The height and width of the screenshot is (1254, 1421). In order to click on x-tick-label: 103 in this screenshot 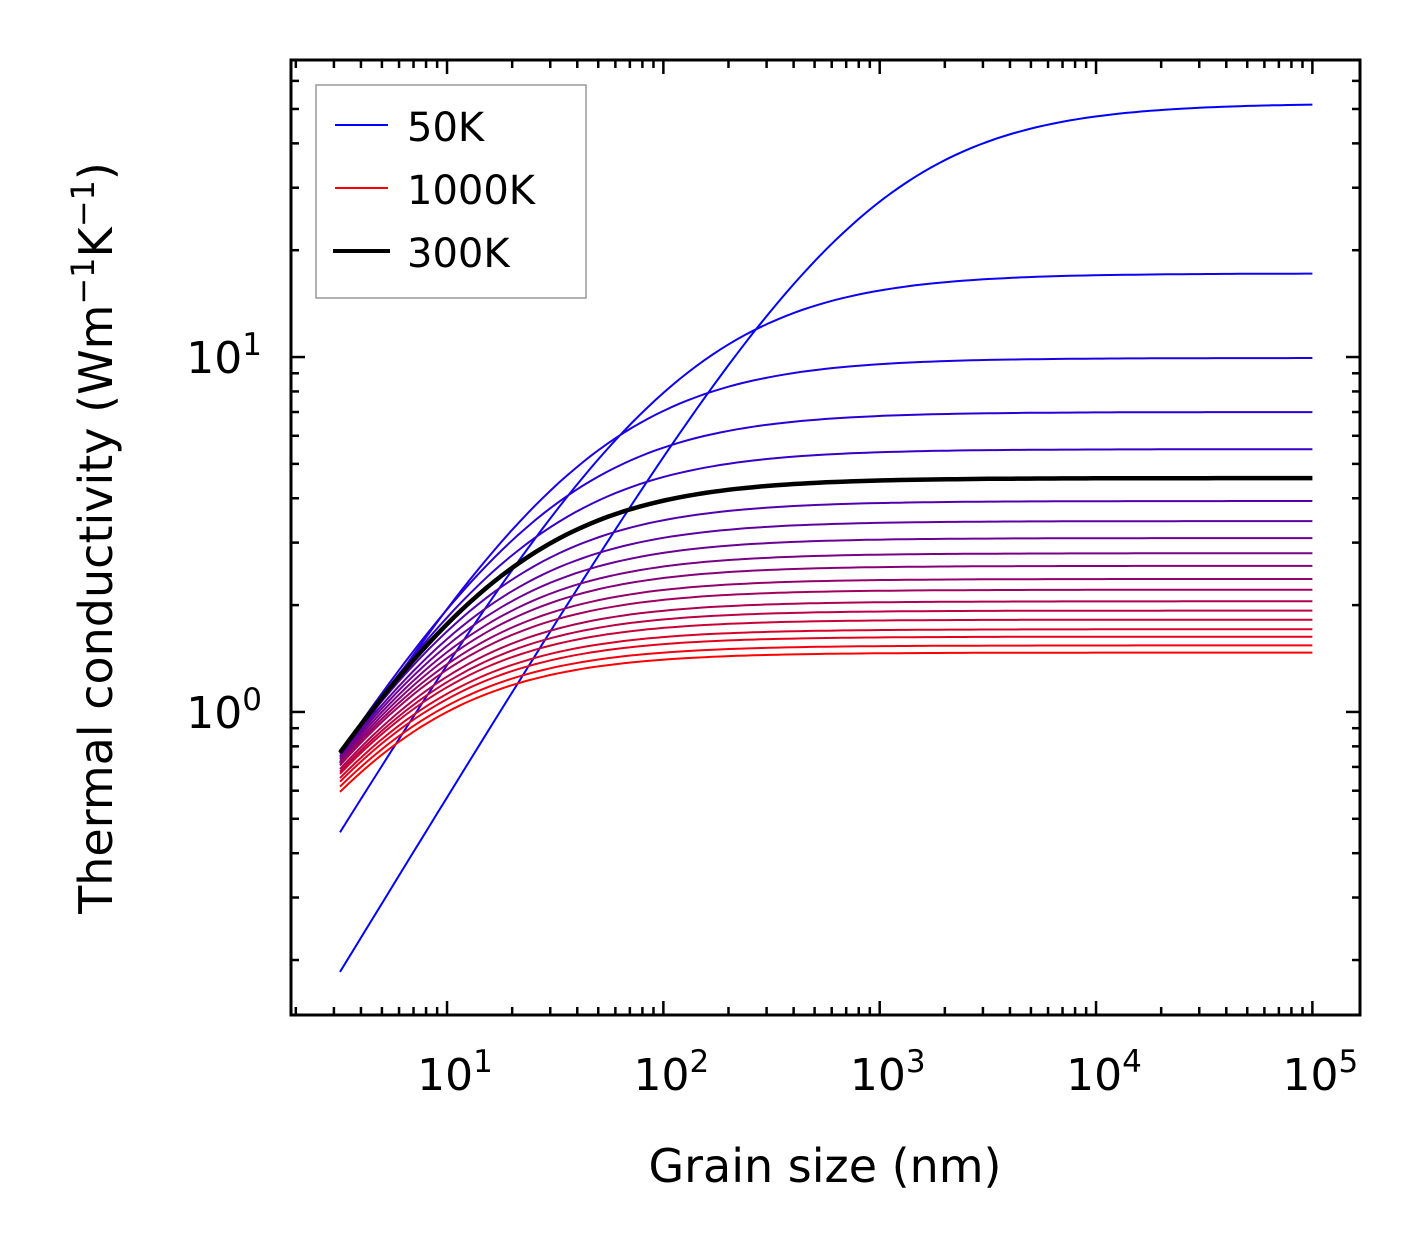, I will do `click(888, 1072)`.